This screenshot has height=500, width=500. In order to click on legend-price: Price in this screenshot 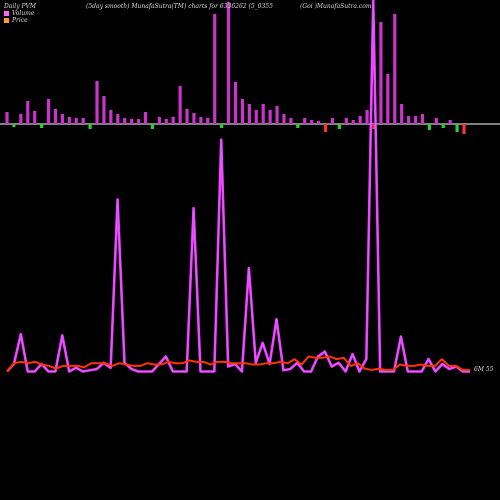, I will do `click(16, 20)`.